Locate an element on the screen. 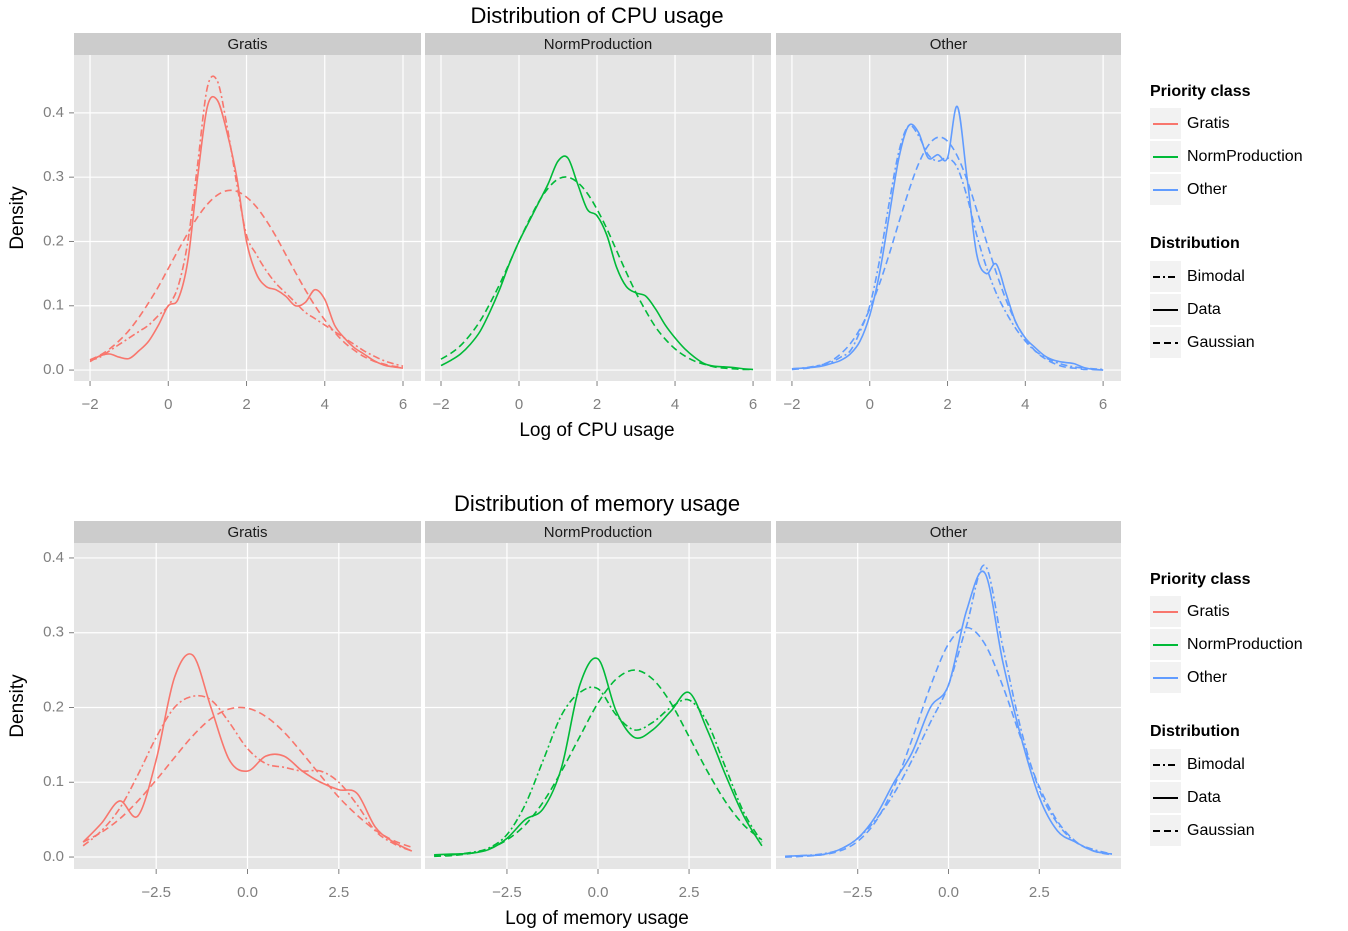  chart-title: Distribution of CPU usage is located at coordinates (596, 15).